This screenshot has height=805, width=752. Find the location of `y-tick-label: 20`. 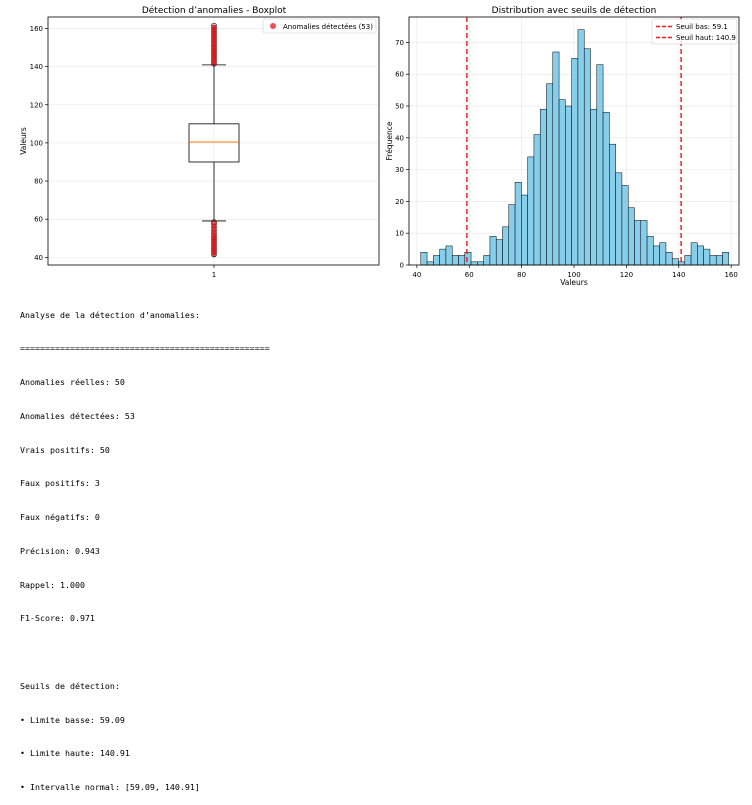

y-tick-label: 20 is located at coordinates (399, 202).